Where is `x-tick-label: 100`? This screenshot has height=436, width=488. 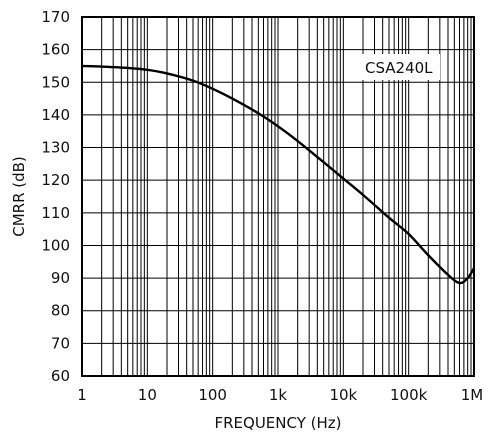 x-tick-label: 100 is located at coordinates (212, 395).